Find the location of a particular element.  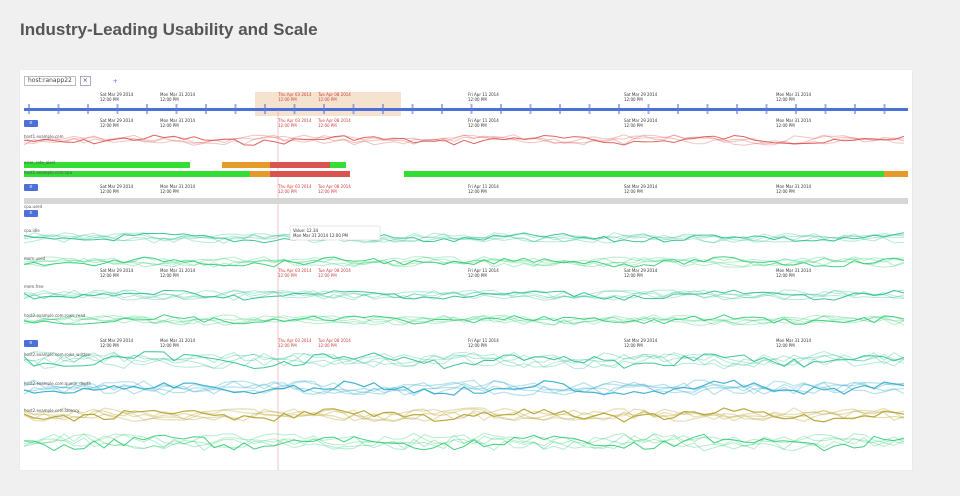

viewer-toolbar: host:ranapp22 × + is located at coordinates (71, 81).